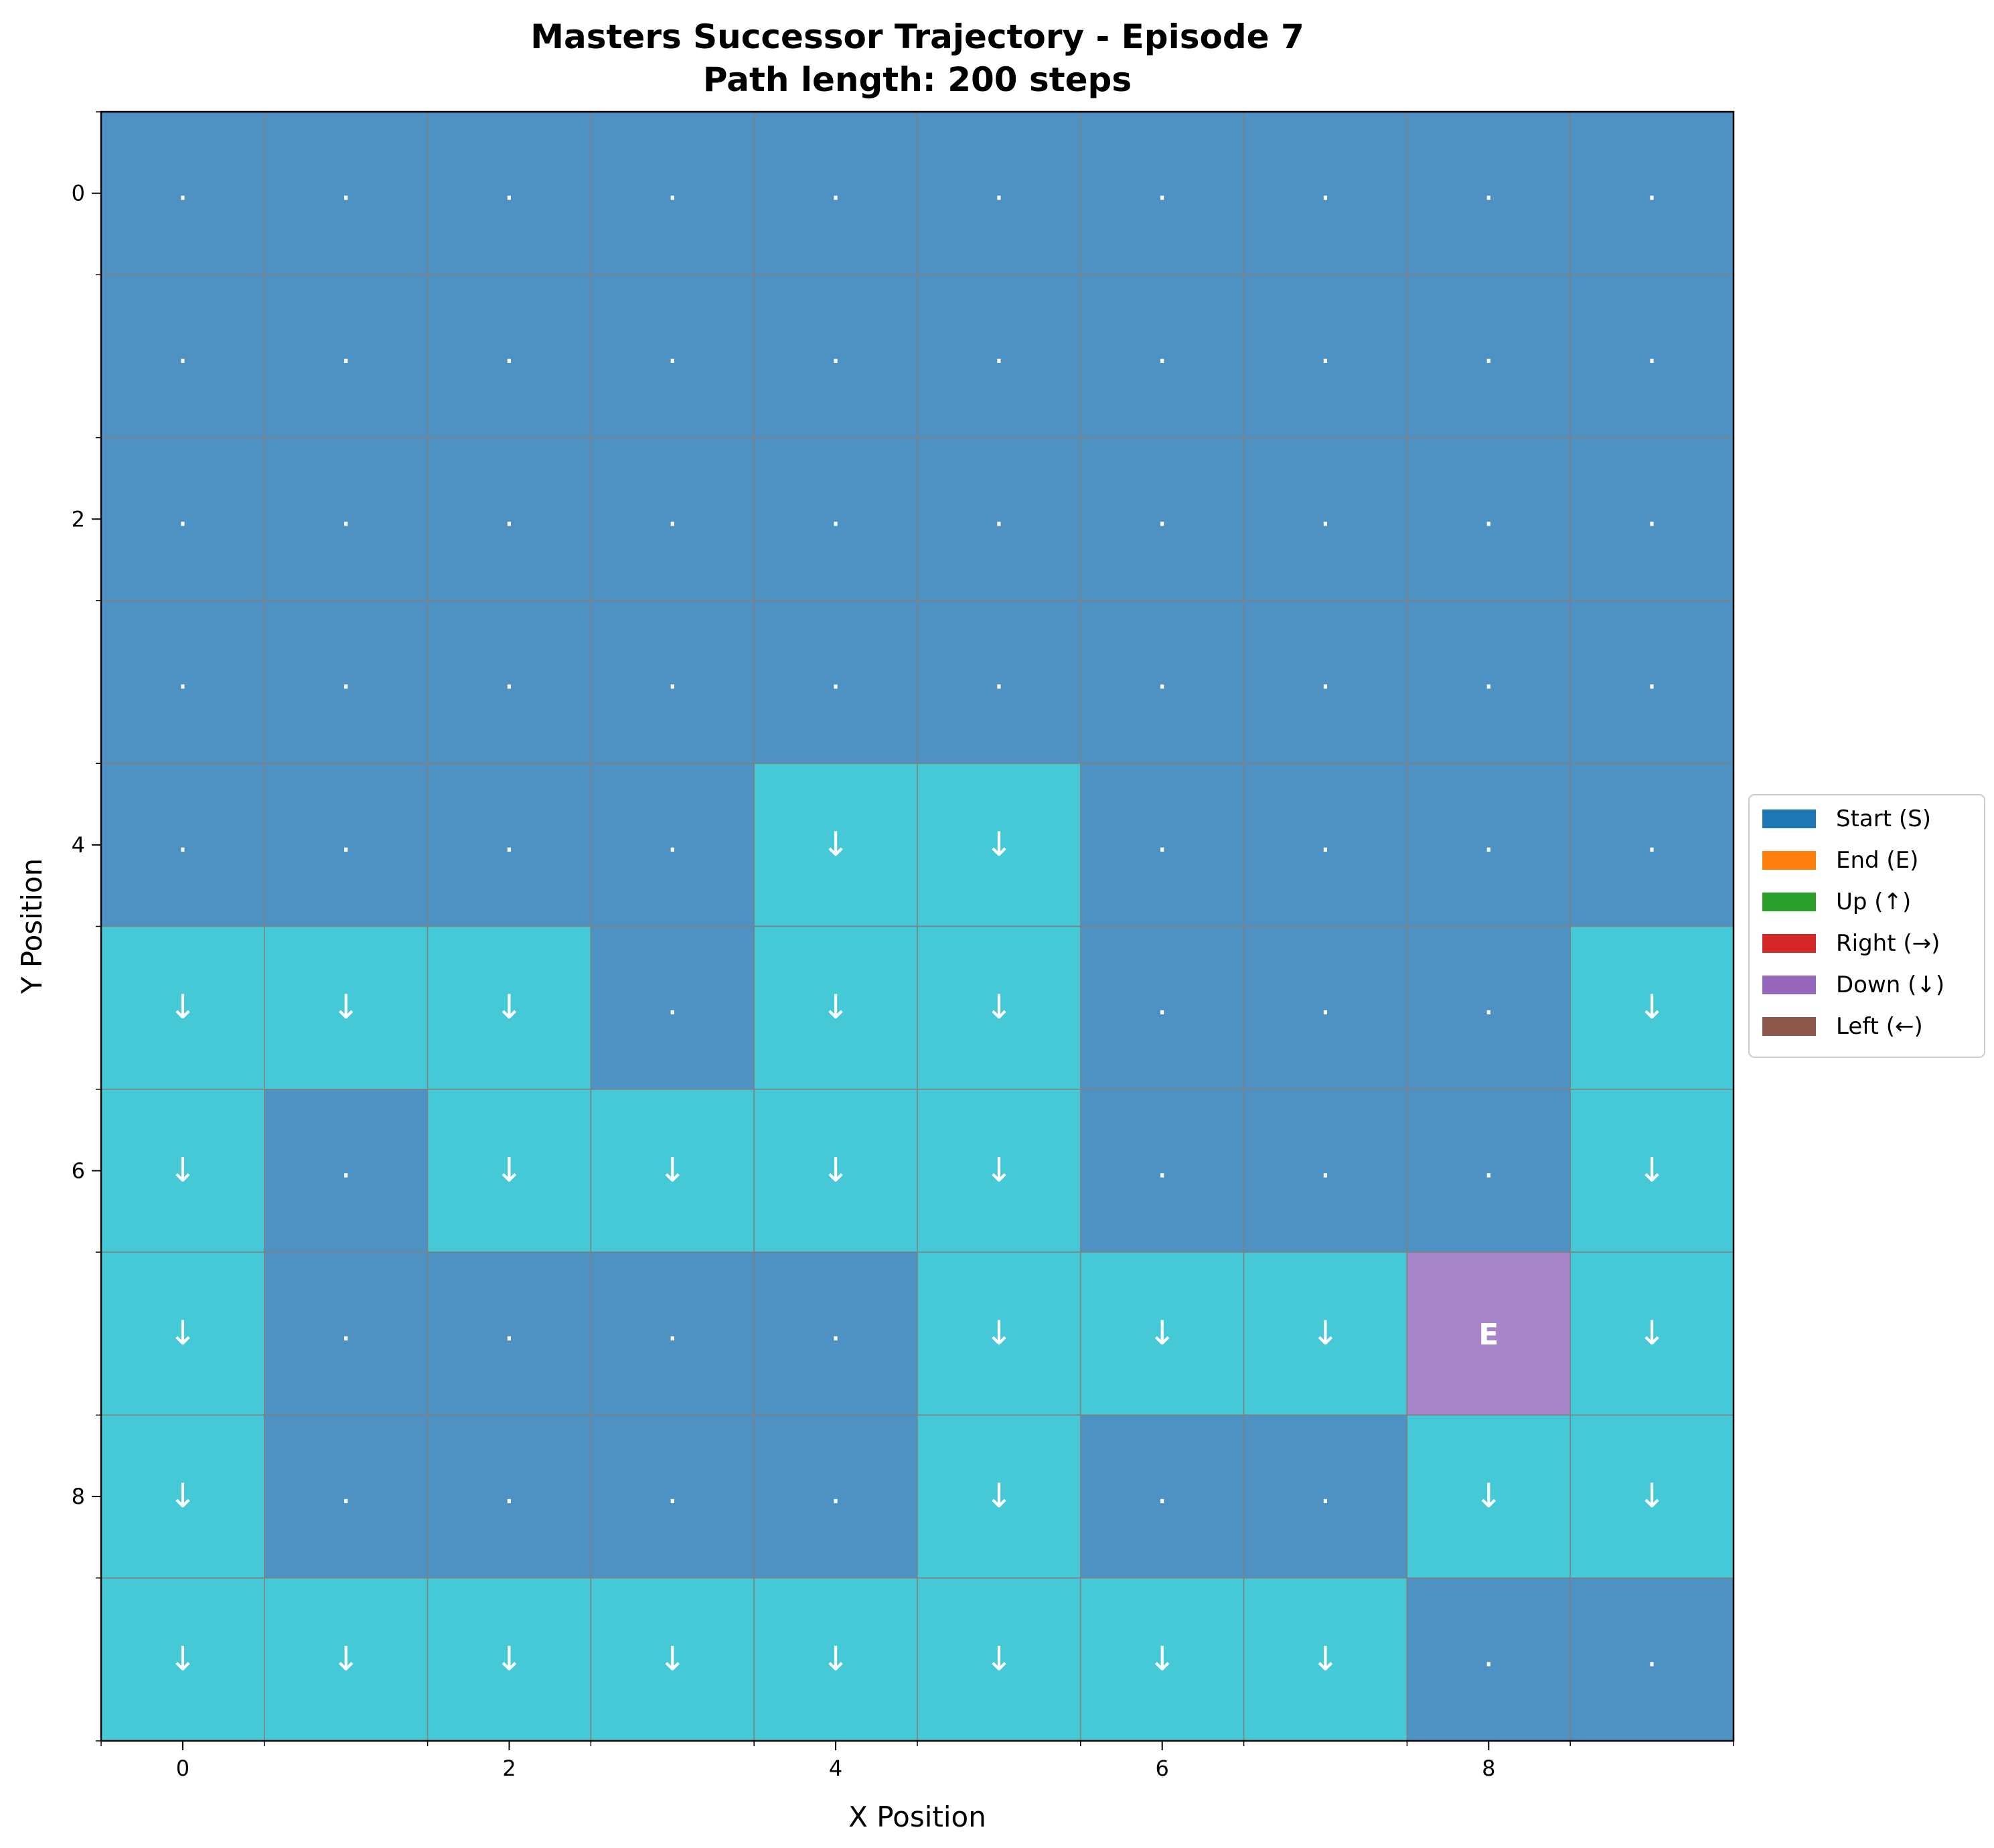  I want to click on cell-glyph: E, so click(1489, 1335).